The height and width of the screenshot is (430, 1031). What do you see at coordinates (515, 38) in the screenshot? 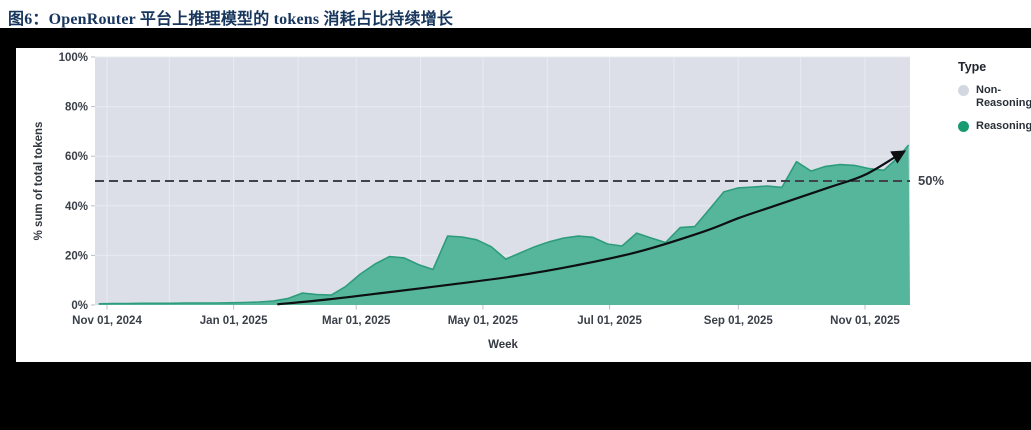
I see `black-band-top` at bounding box center [515, 38].